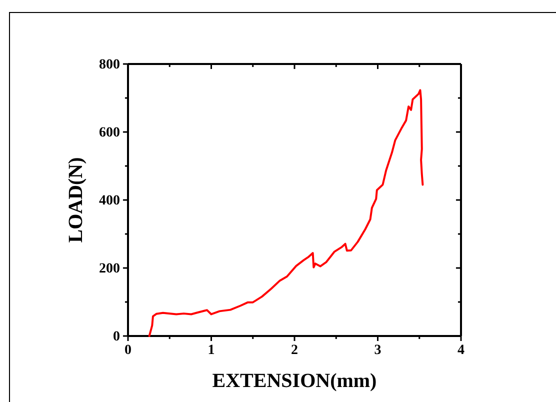 The width and height of the screenshot is (556, 402). I want to click on y-tick-label: 0, so click(116, 336).